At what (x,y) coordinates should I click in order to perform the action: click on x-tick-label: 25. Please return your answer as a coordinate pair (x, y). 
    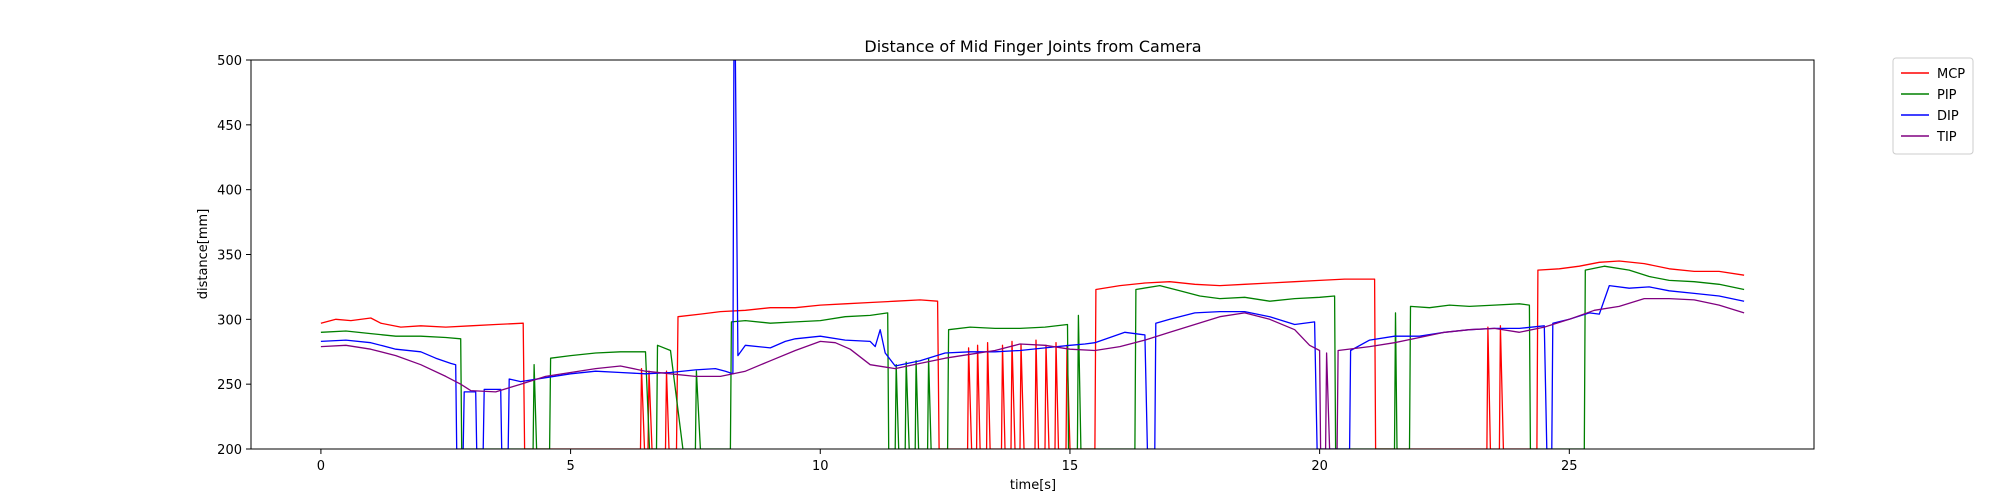
    Looking at the image, I should click on (1569, 466).